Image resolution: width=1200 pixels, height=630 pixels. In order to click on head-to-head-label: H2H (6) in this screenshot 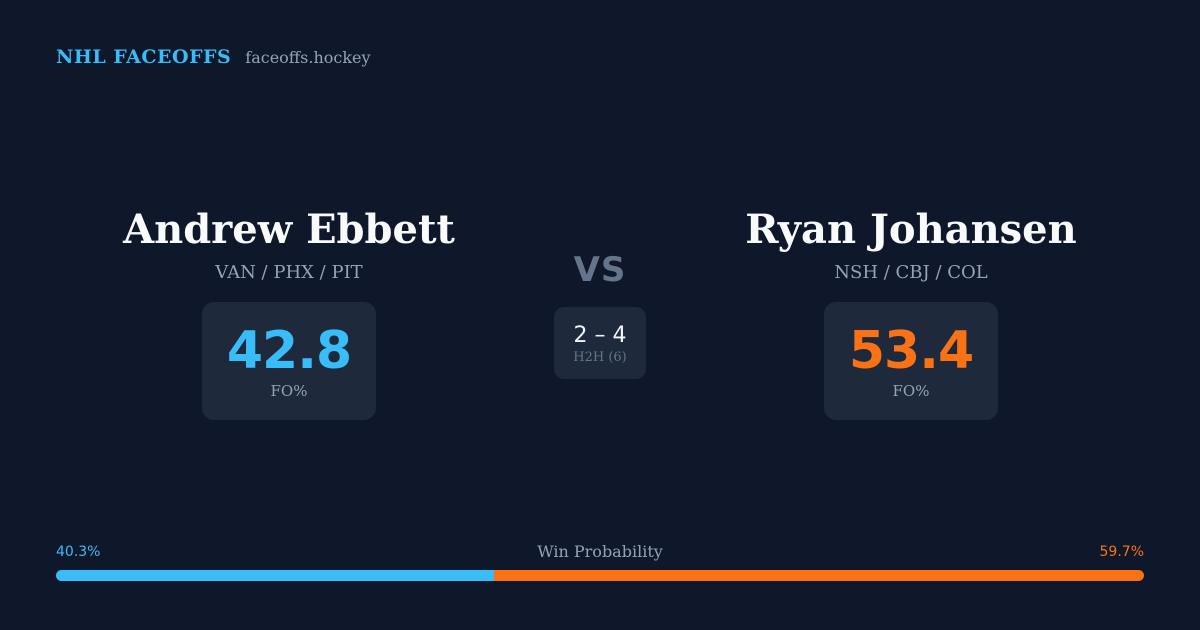, I will do `click(600, 357)`.